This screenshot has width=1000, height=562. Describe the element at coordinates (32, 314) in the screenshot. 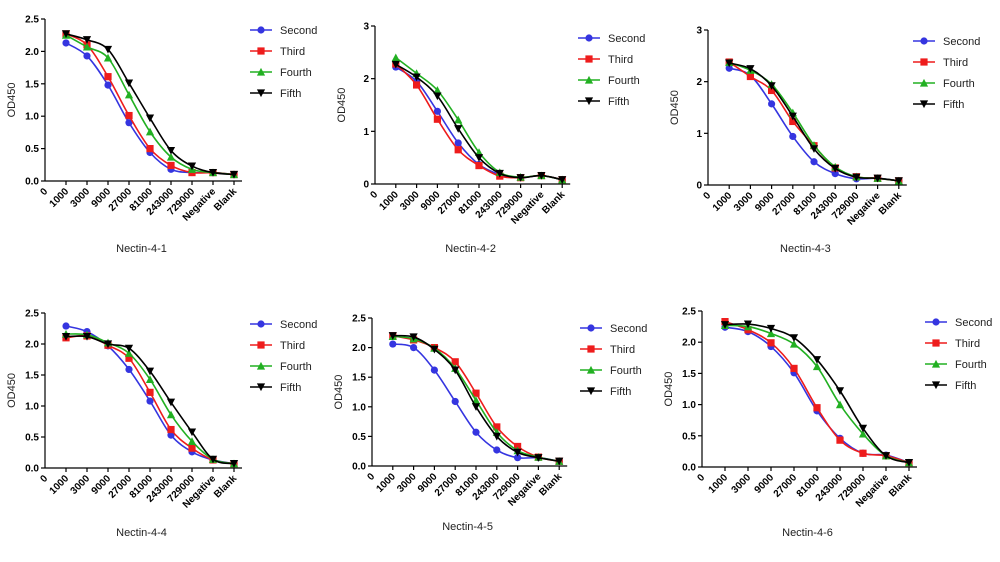

I see `y-tick-label: 2.5` at that location.